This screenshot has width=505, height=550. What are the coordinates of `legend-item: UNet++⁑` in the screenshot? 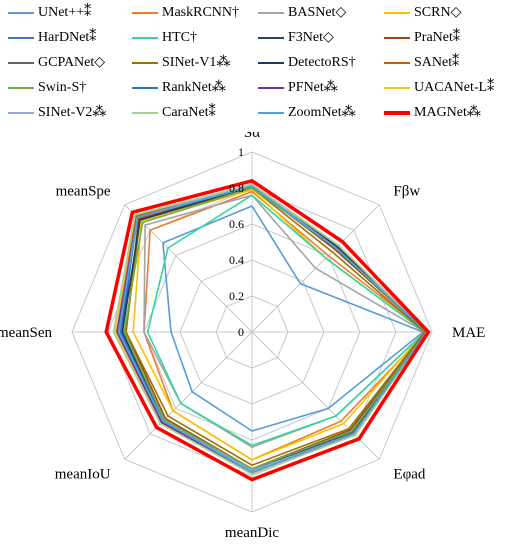 It's located at (49, 13).